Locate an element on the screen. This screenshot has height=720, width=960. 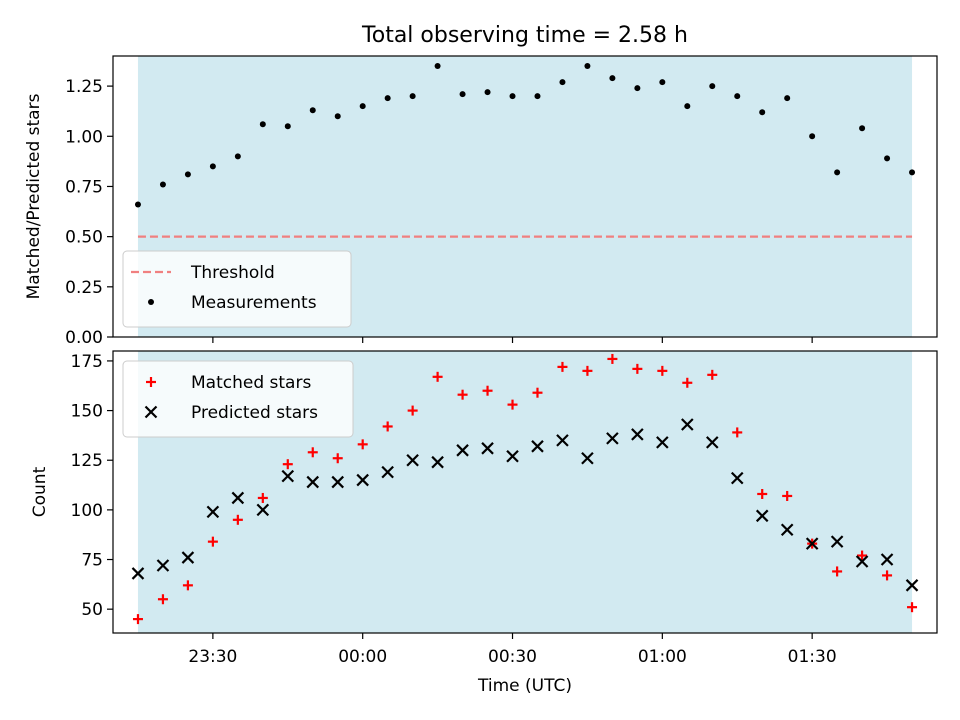
legend-label: Threshold is located at coordinates (232, 273).